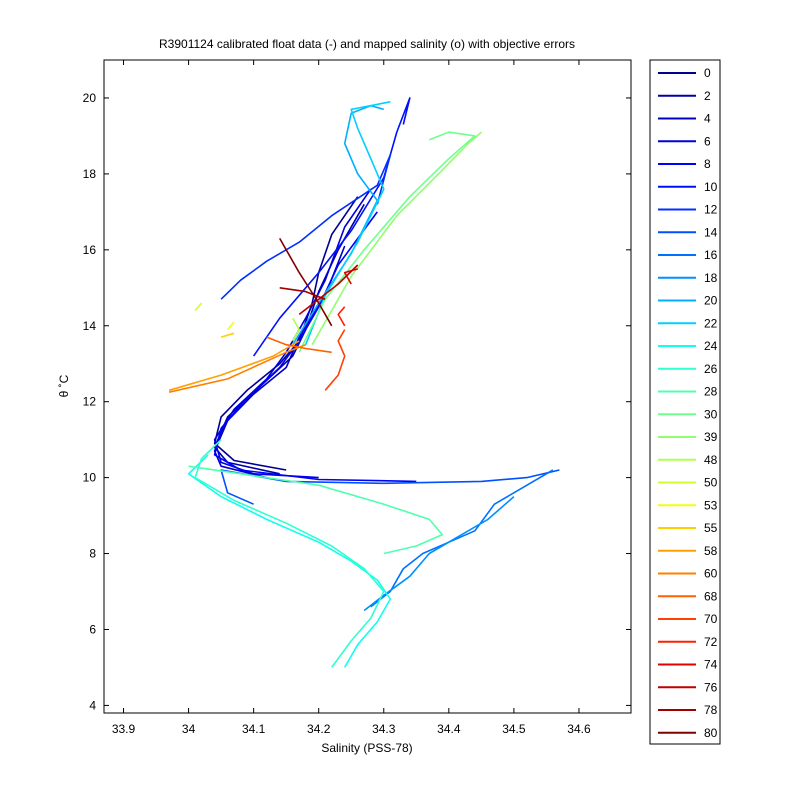  Describe the element at coordinates (707, 96) in the screenshot. I see `legend-label: 2` at that location.